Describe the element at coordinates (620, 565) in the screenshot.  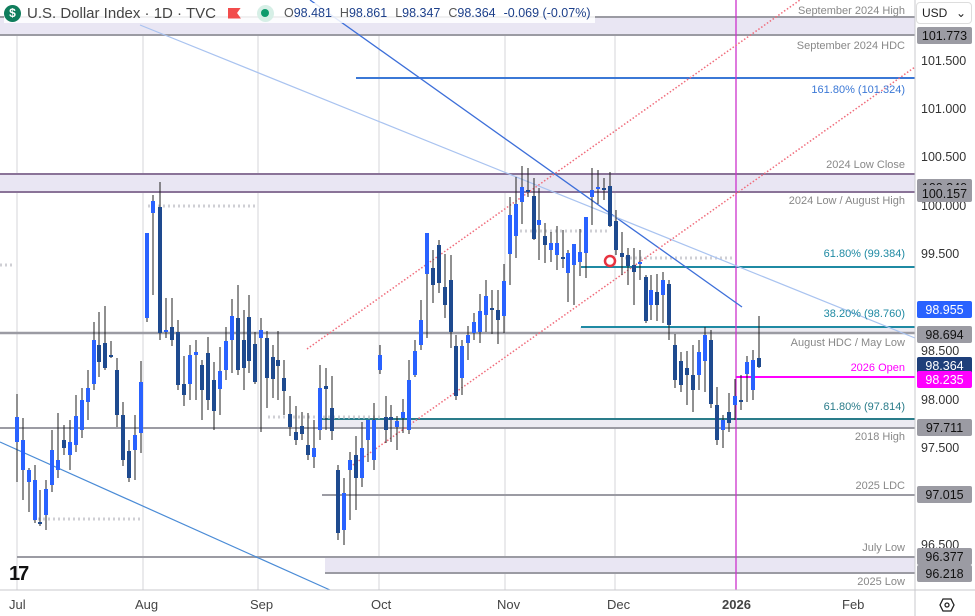
I see `zone-july-low` at that location.